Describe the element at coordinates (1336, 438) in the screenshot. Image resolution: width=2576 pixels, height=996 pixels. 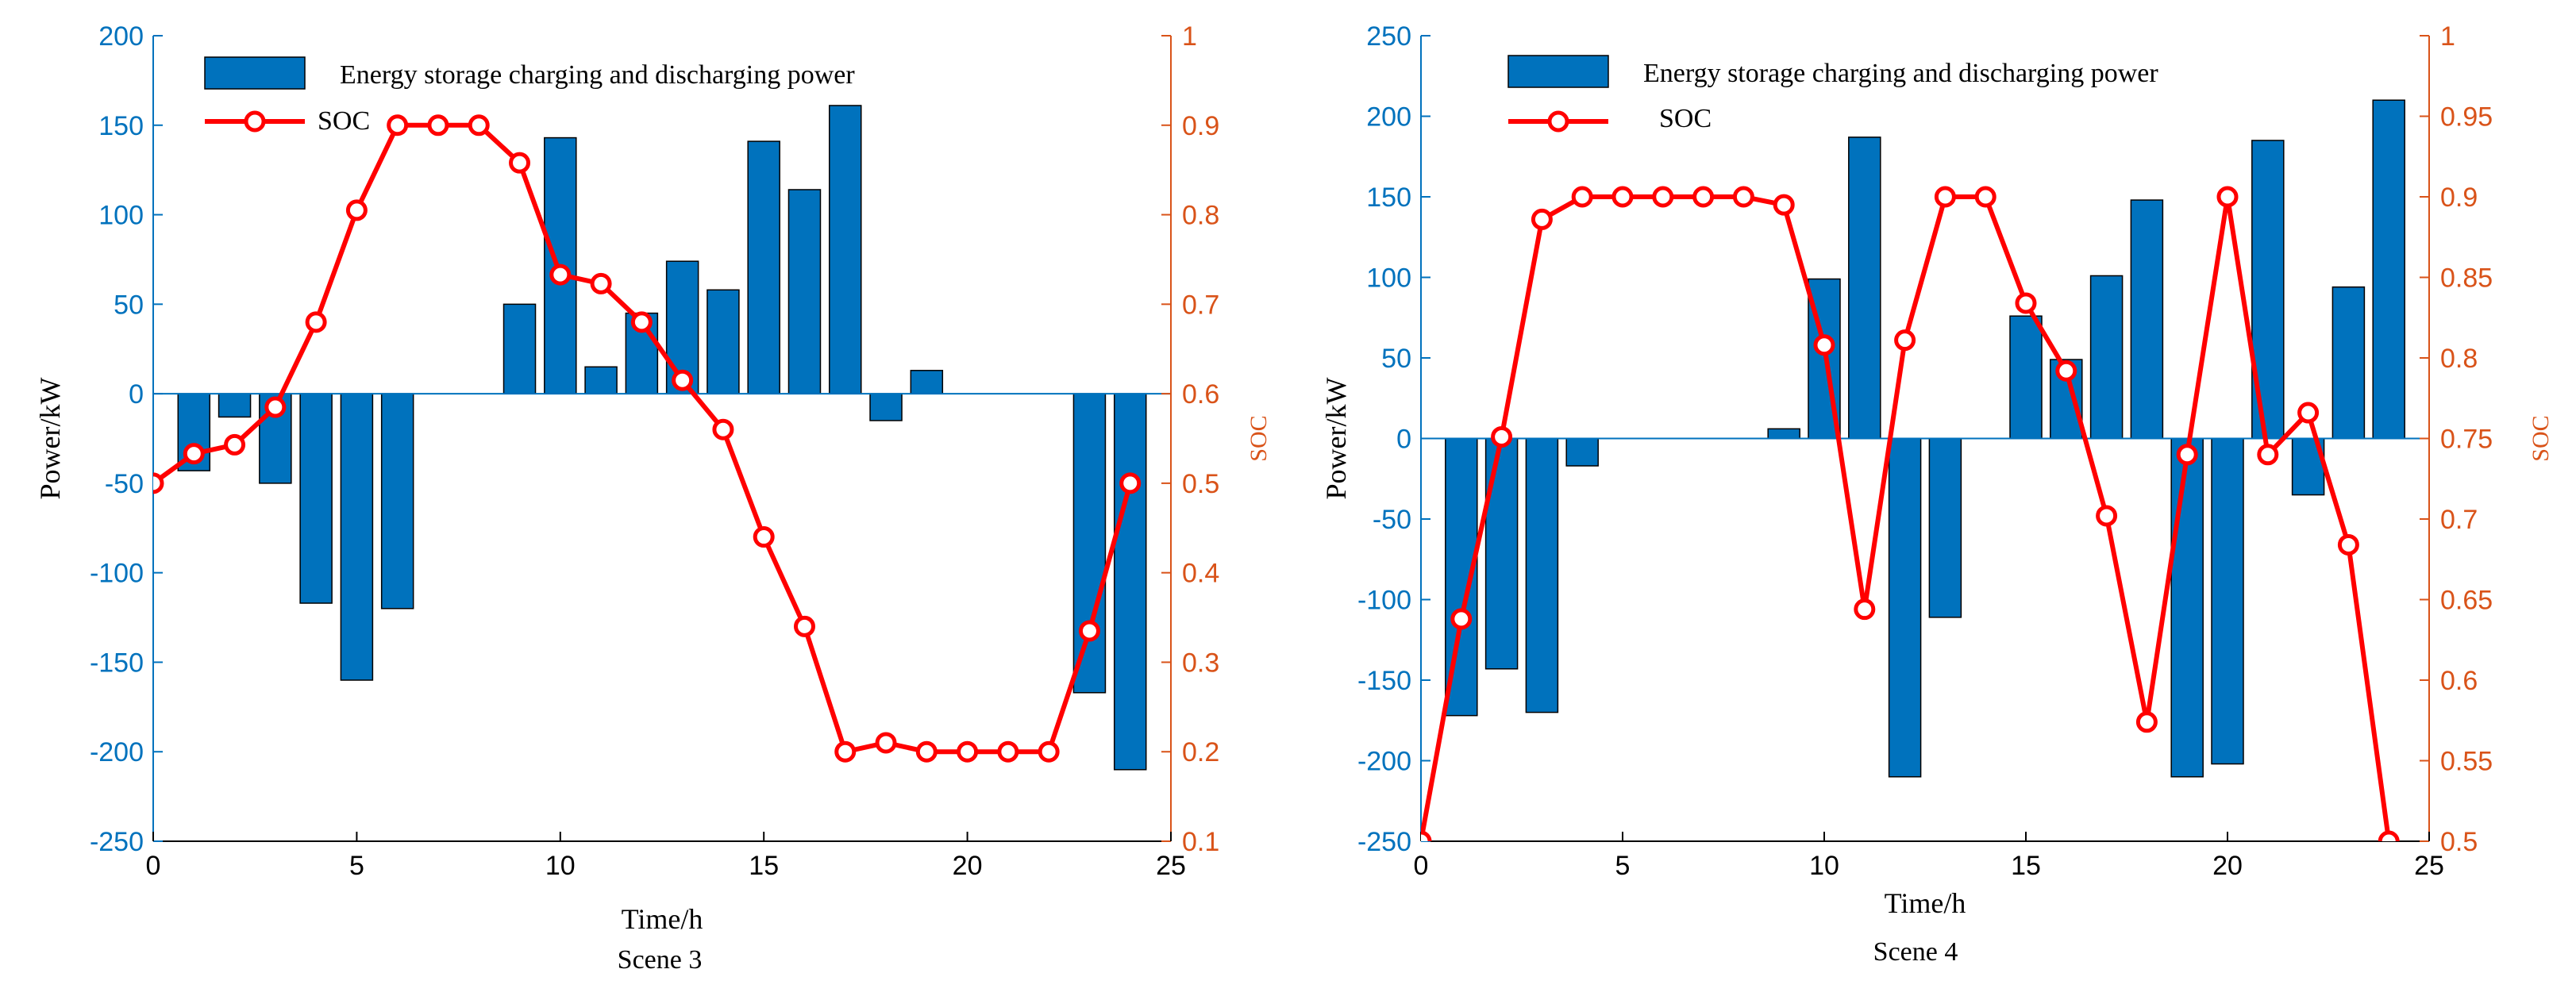
I see `y-axis-label: Power/kW` at that location.